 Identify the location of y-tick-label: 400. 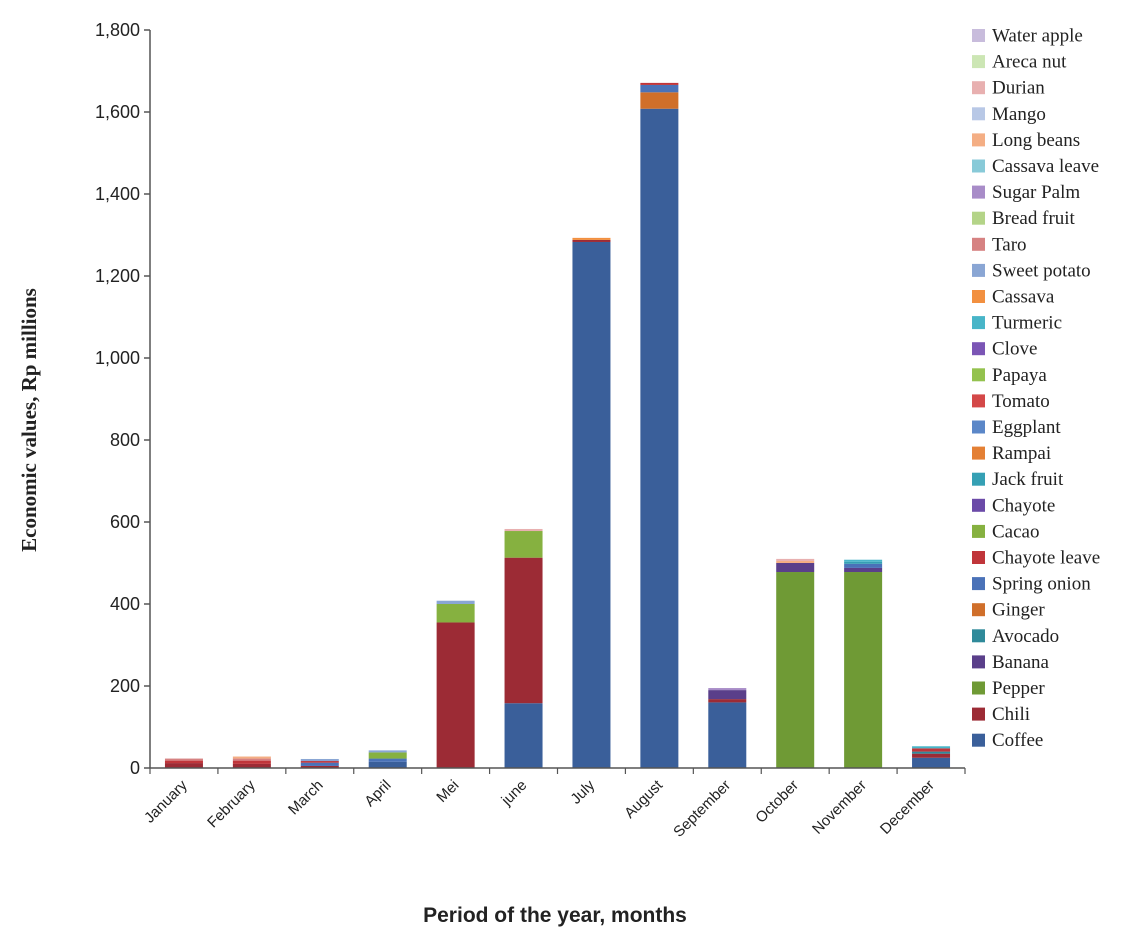
(125, 604).